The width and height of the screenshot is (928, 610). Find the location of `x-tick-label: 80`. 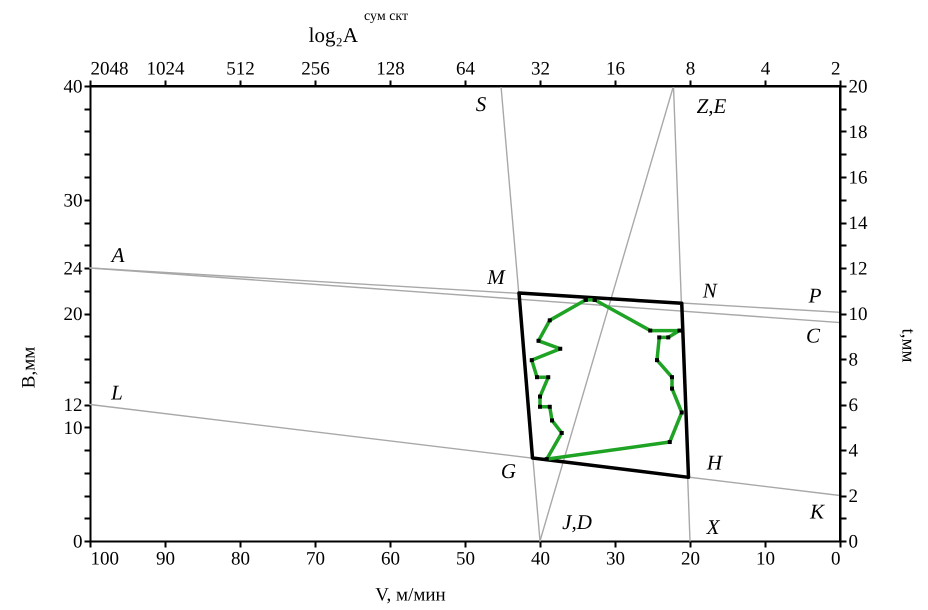

x-tick-label: 80 is located at coordinates (240, 559).